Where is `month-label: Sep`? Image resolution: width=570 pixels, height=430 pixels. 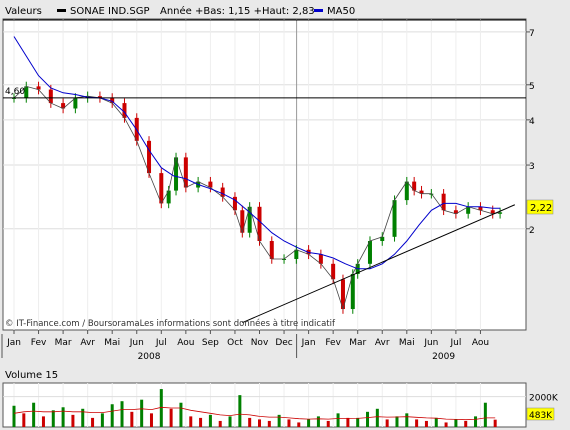 month-label: Sep is located at coordinates (210, 343).